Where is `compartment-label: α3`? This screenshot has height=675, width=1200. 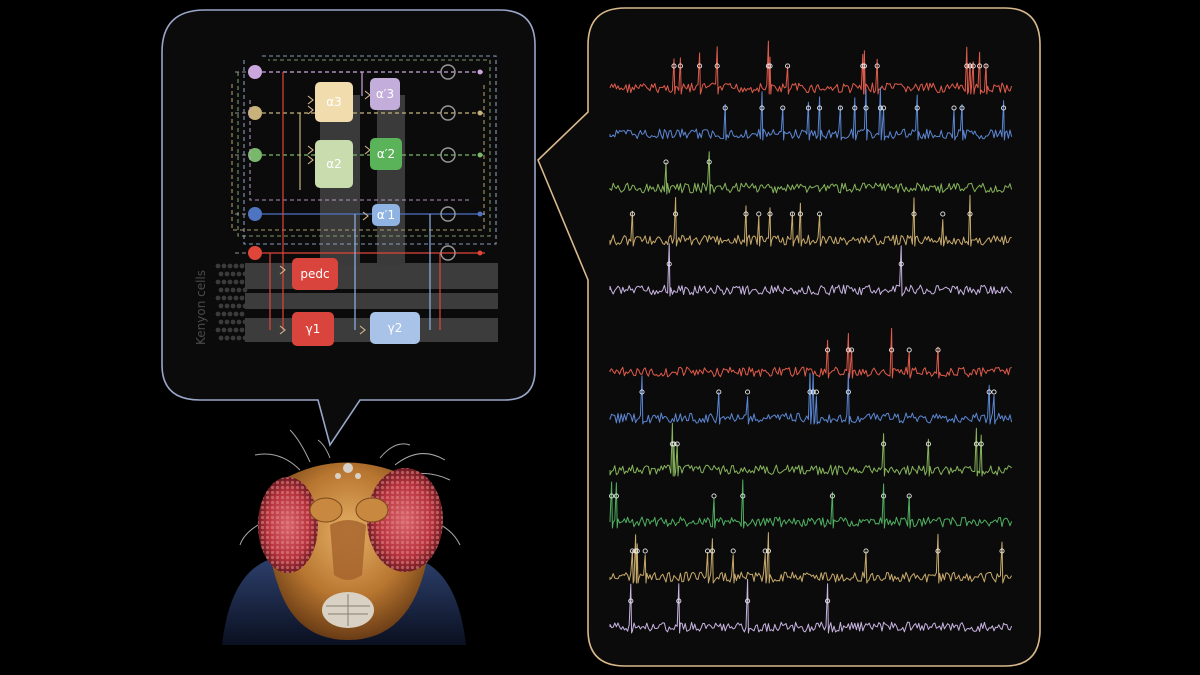 compartment-label: α3 is located at coordinates (334, 102).